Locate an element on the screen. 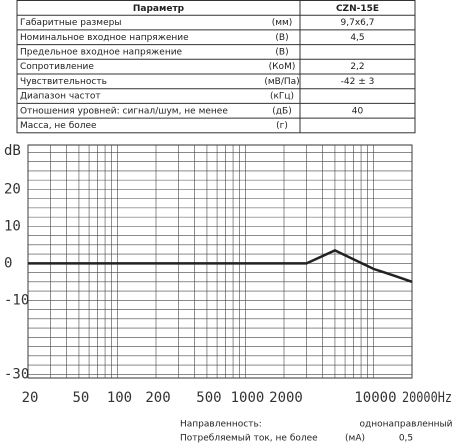 Image resolution: width=453 pixels, height=448 pixels. param-value: -42 ± 3 is located at coordinates (358, 82).